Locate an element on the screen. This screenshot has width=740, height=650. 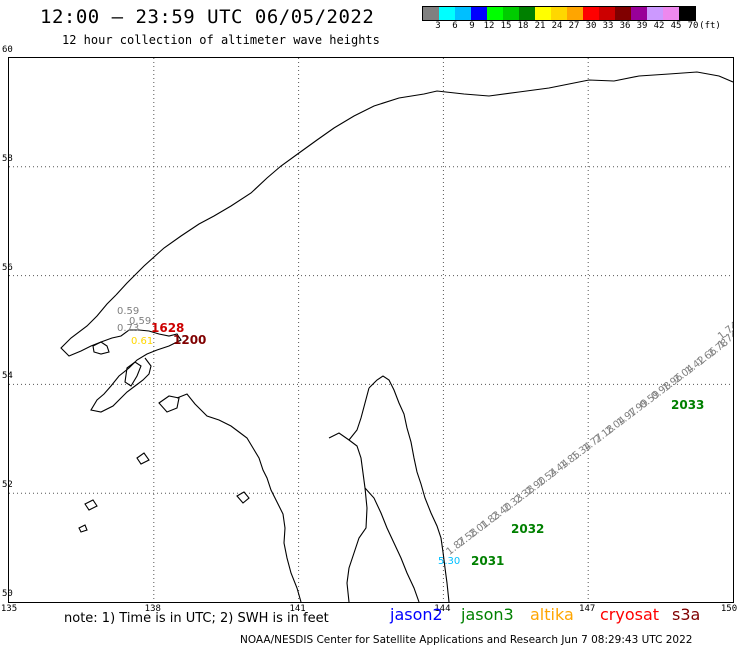
colorbar-label: 42 is located at coordinates (659, 26).